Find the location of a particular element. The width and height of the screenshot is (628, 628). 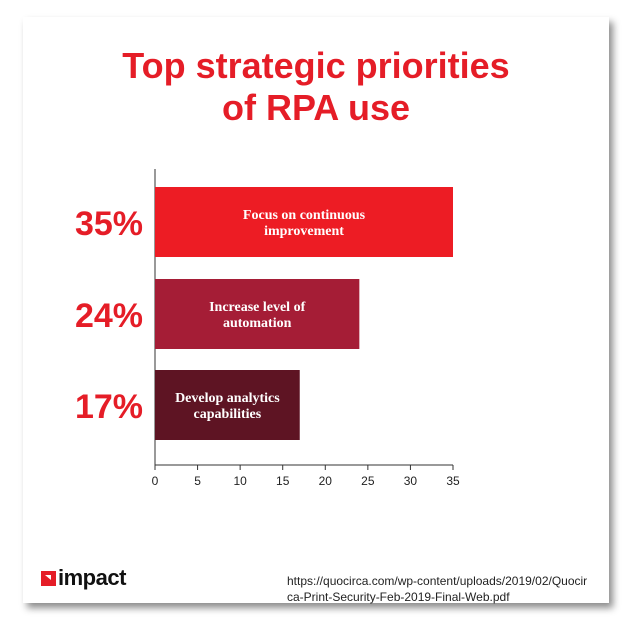

x-tick-label: 30 is located at coordinates (411, 481).